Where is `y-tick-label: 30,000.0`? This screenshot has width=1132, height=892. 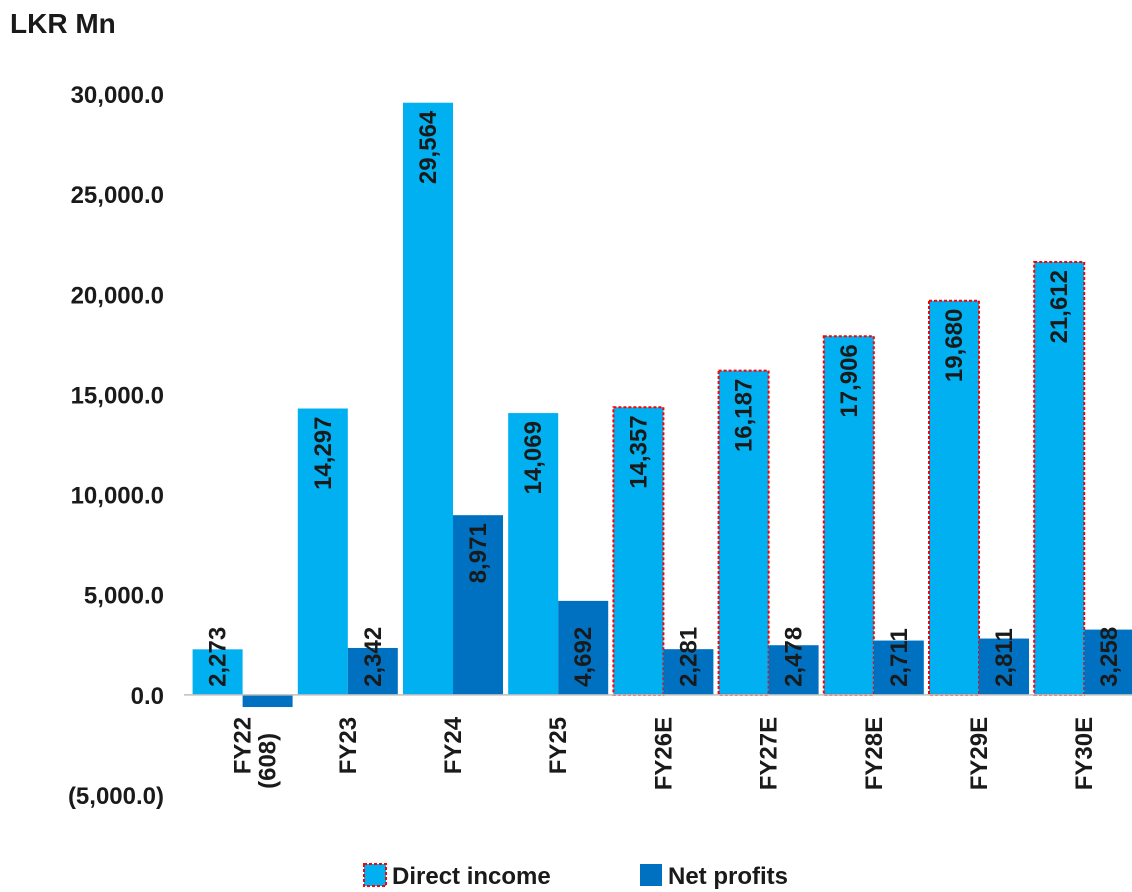 y-tick-label: 30,000.0 is located at coordinates (117, 95).